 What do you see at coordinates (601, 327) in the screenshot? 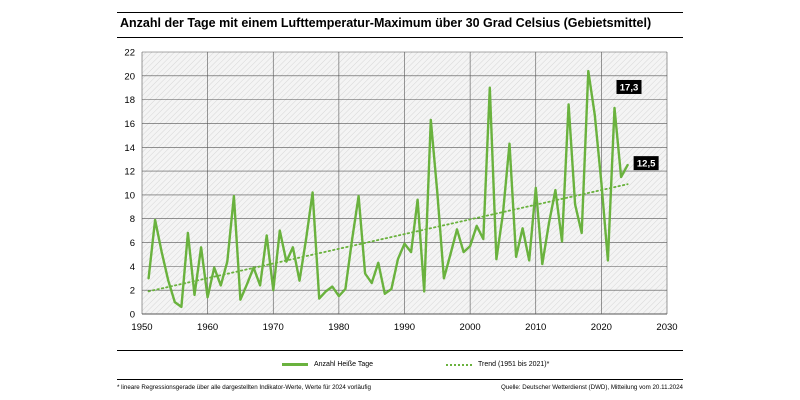
I see `x-tick-label: 2020` at bounding box center [601, 327].